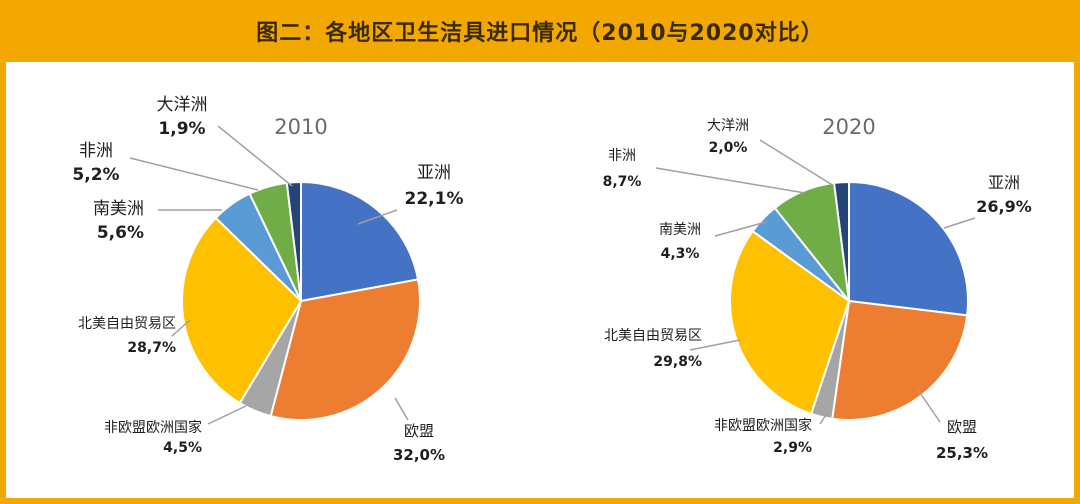 The width and height of the screenshot is (1080, 504). Describe the element at coordinates (680, 230) in the screenshot. I see `slice-label-2020-南美洲: 南美洲` at that location.